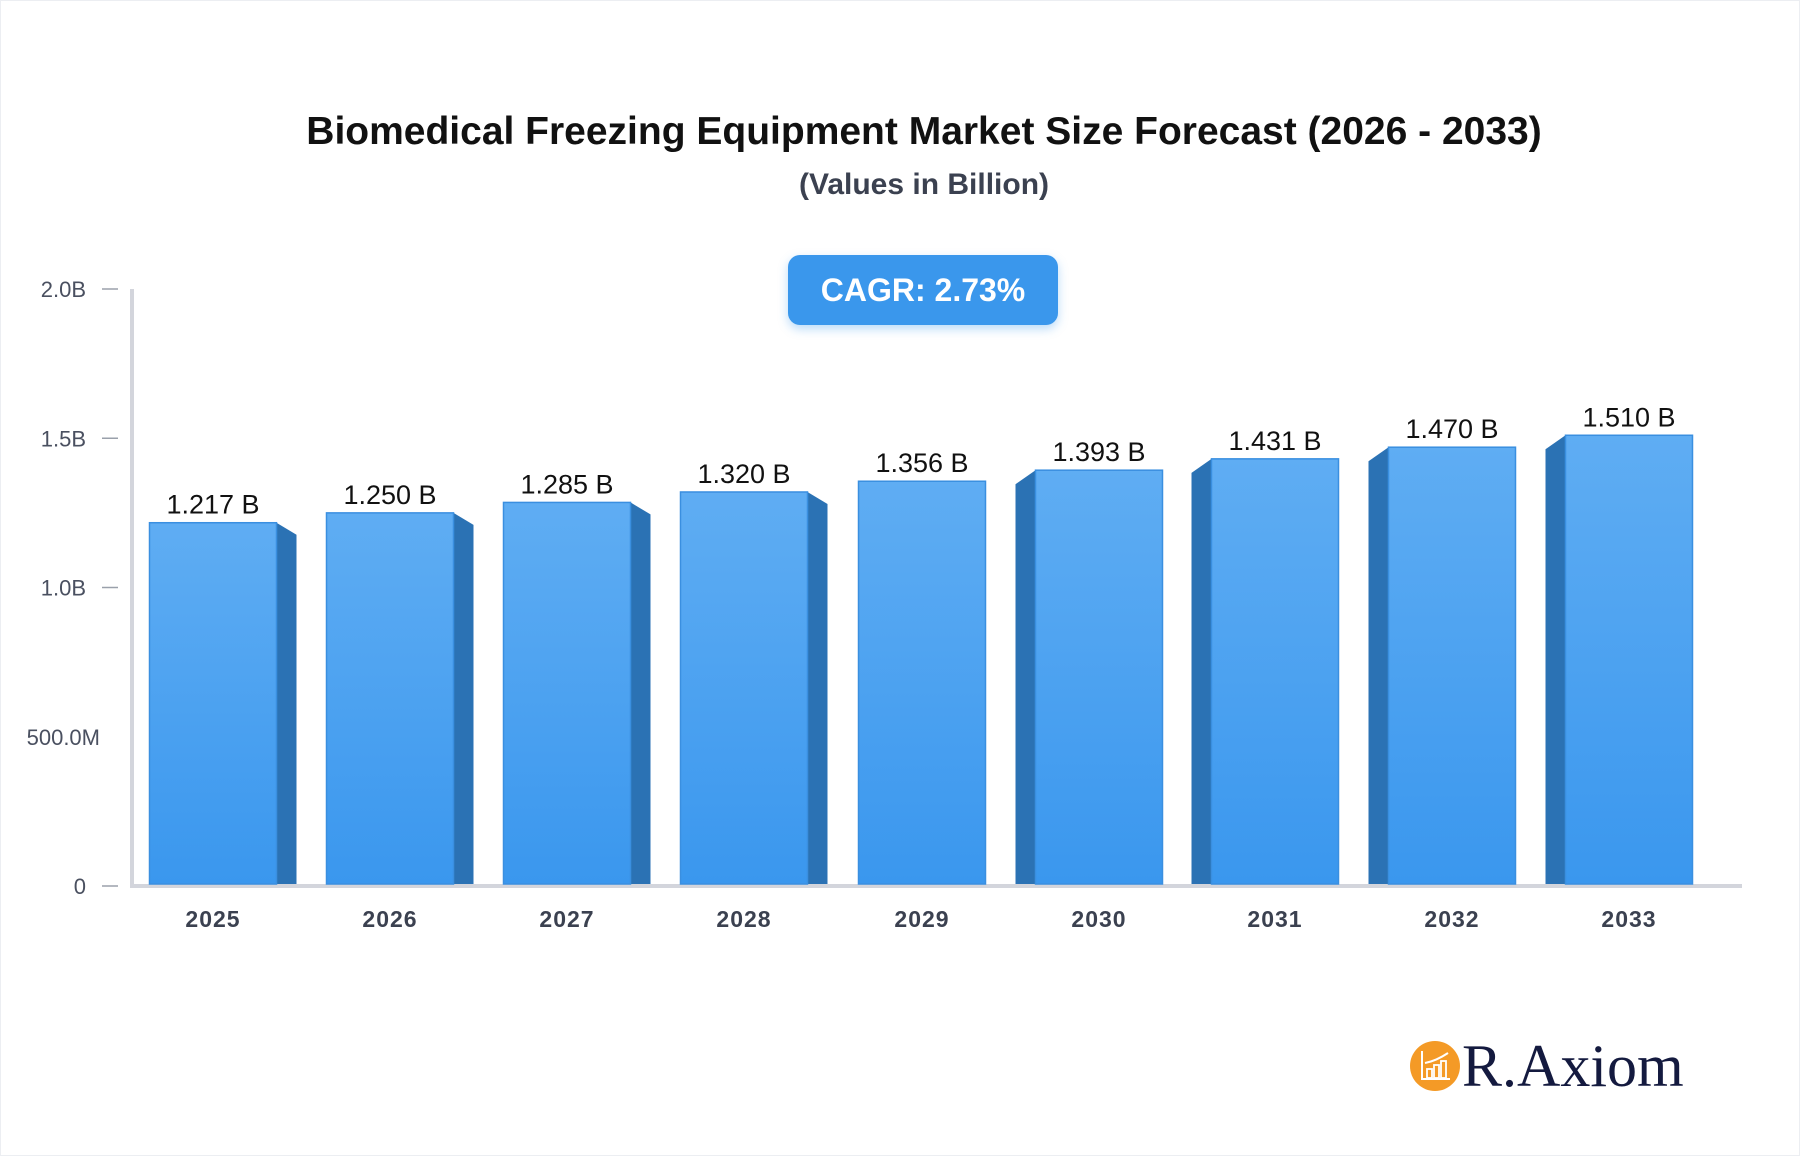  I want to click on data-label: 1.320 B, so click(743, 474).